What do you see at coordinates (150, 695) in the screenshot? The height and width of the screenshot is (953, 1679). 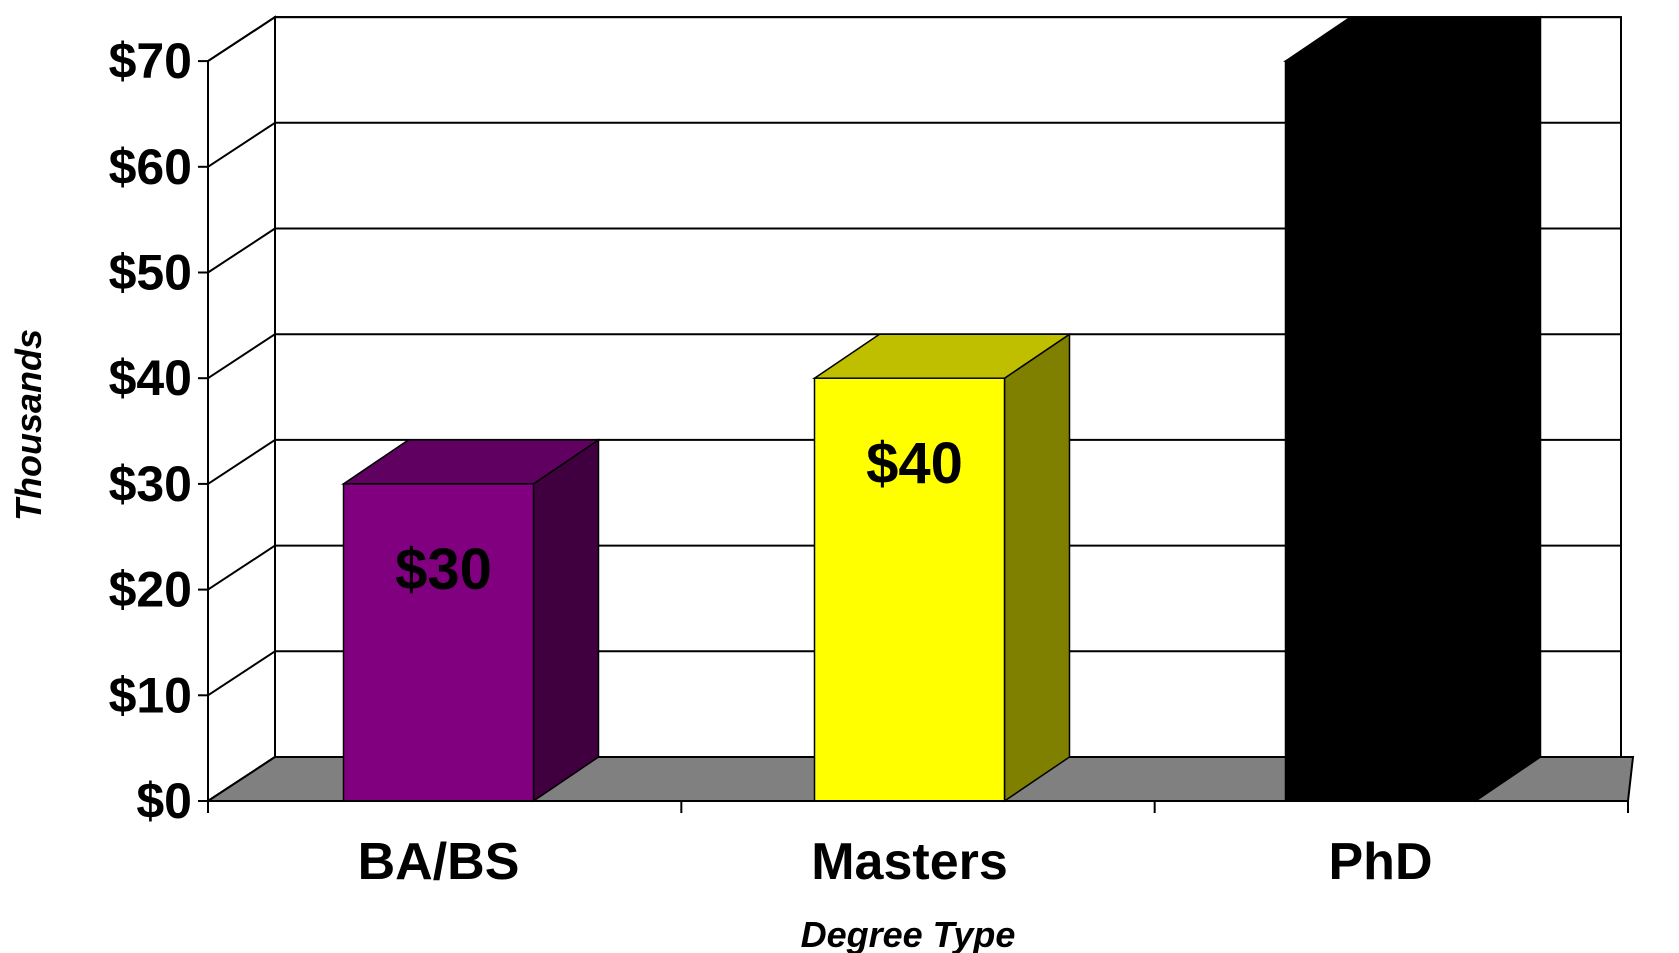 I see `y-tick-label: $10` at bounding box center [150, 695].